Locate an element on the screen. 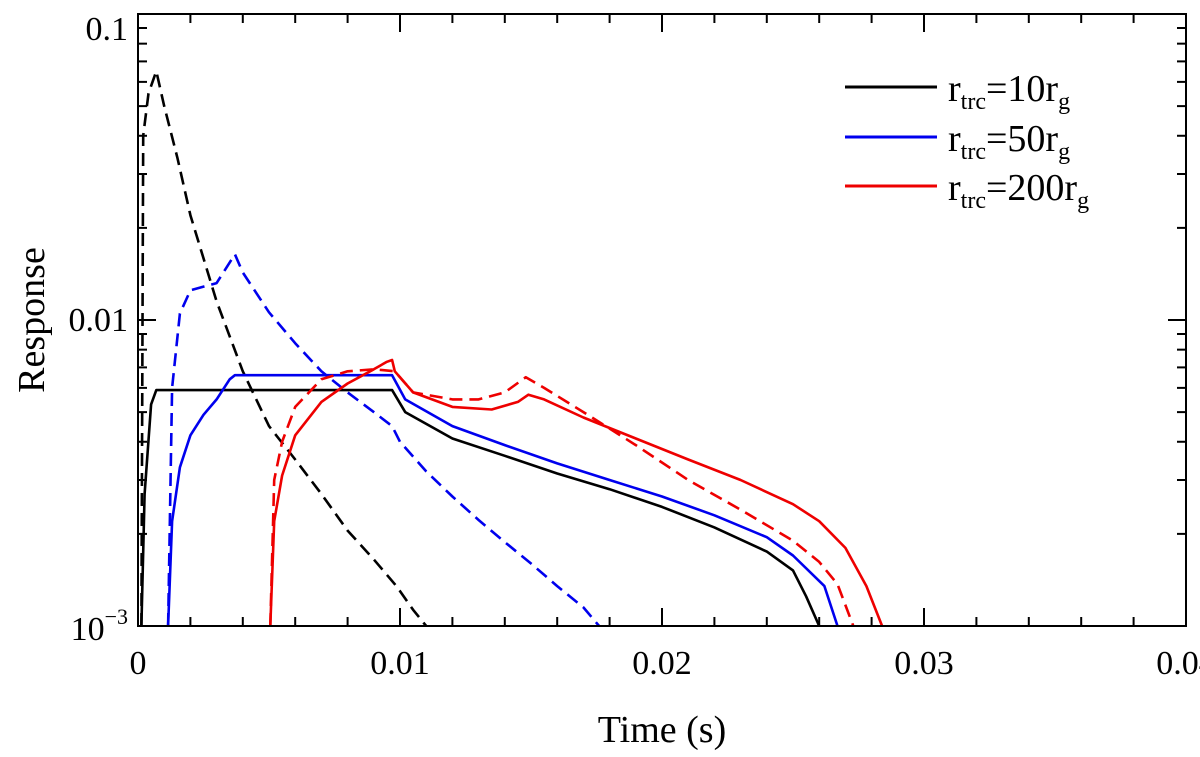 The width and height of the screenshot is (1200, 757). legend: rtrc=10rg rtrc=50rg rtrc=200rg is located at coordinates (967, 141).